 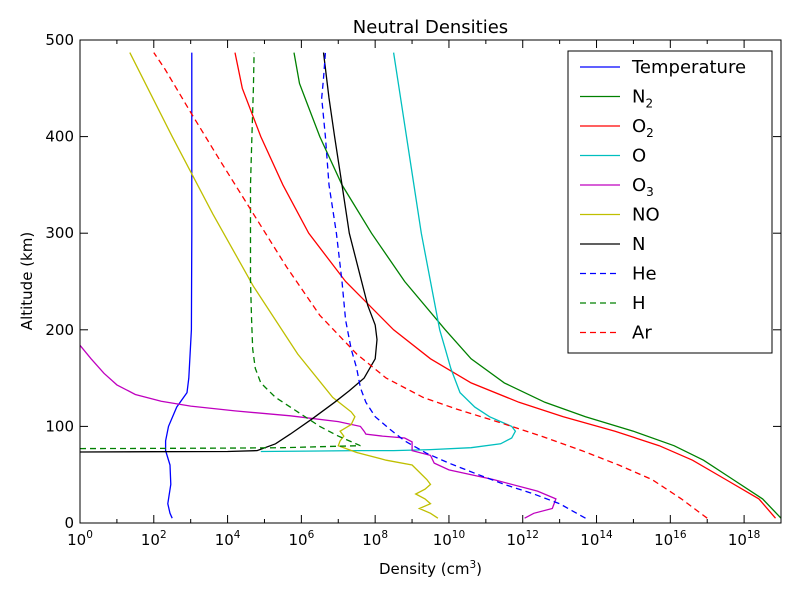 I want to click on x-tick-exponent: 14, so click(x=606, y=535).